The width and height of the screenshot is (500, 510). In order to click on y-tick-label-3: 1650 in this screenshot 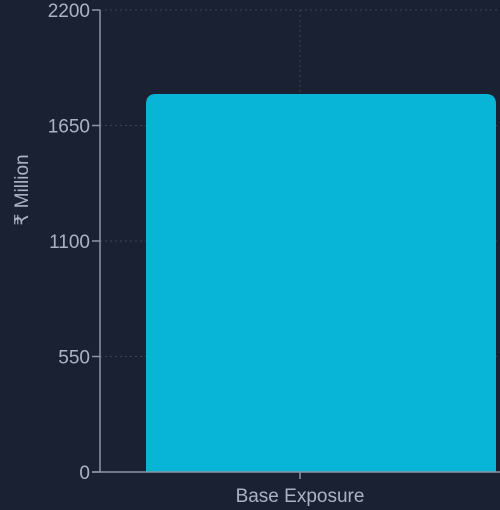, I will do `click(69, 127)`.